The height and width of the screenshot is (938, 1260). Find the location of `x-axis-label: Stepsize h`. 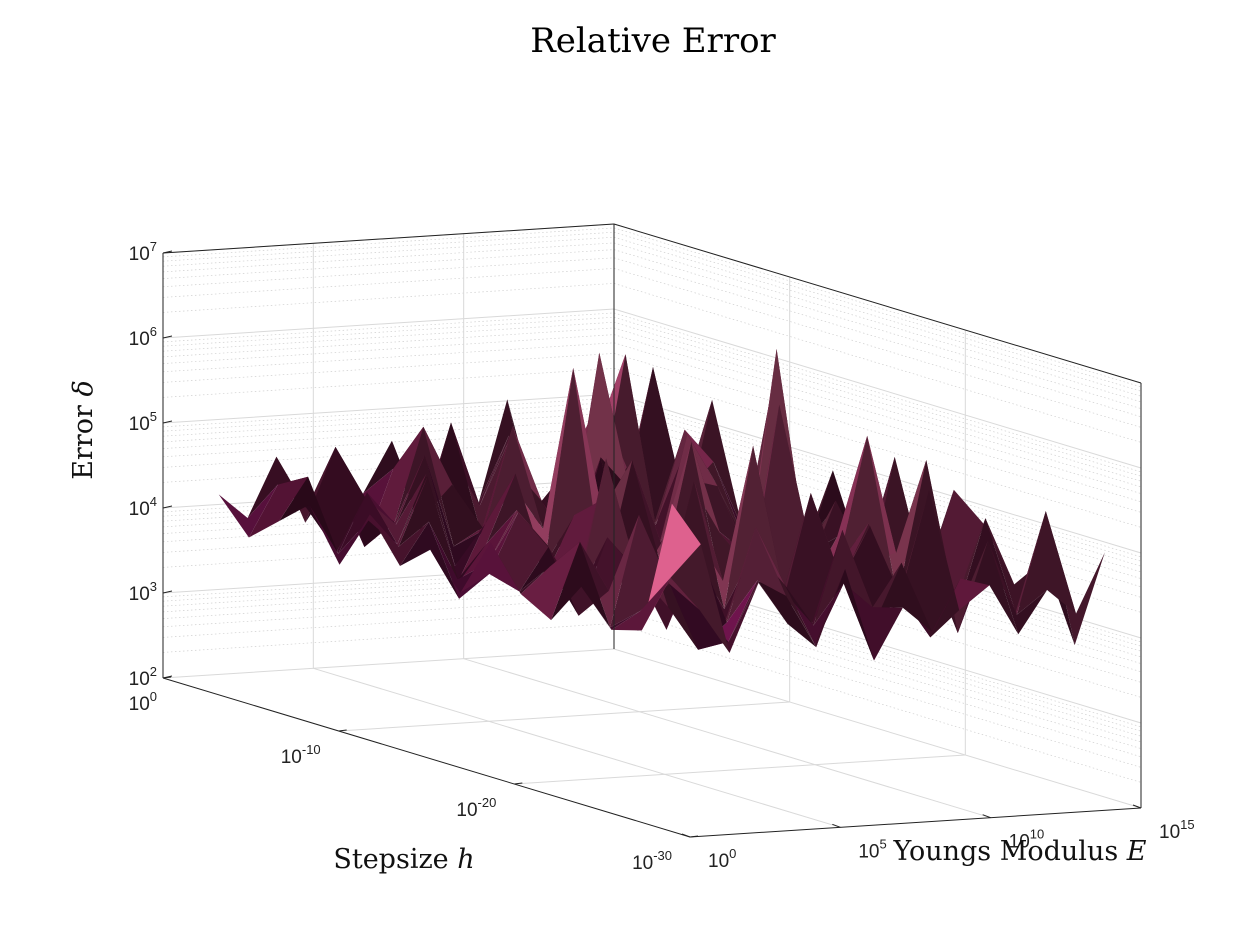

x-axis-label: Stepsize h is located at coordinates (403, 859).